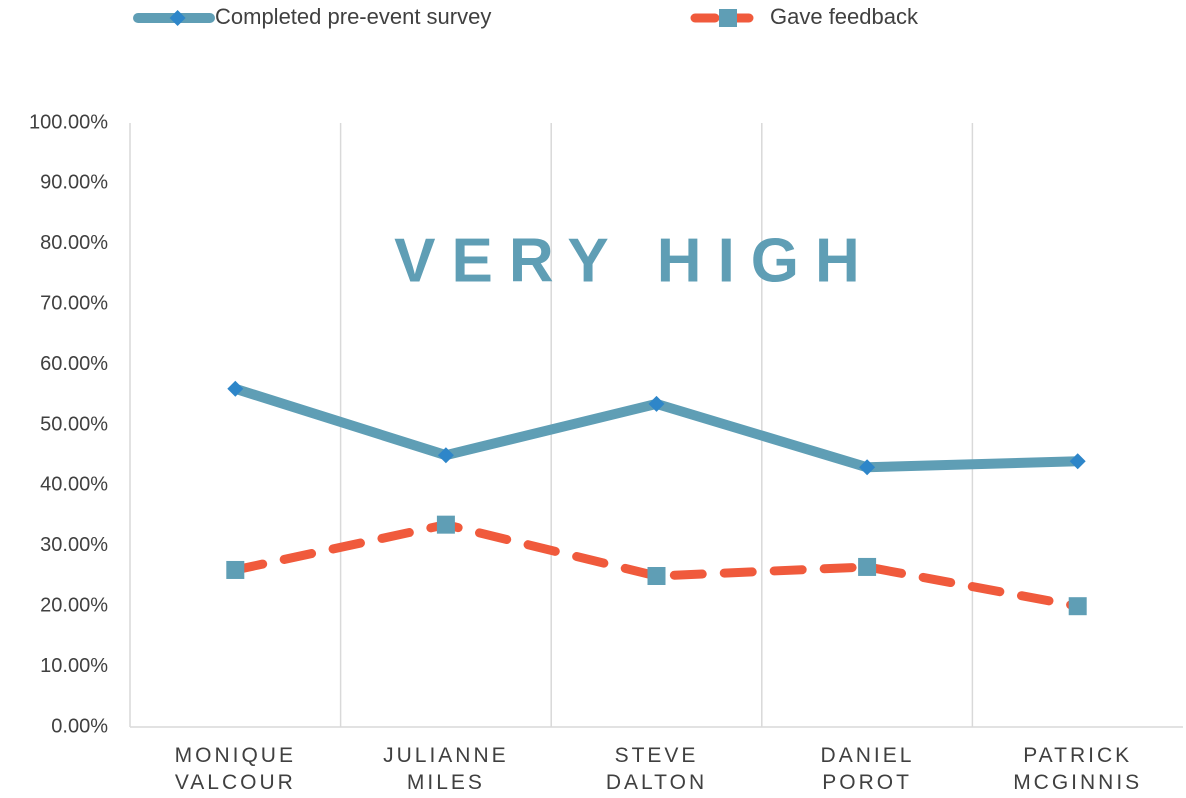 The height and width of the screenshot is (798, 1186). Describe the element at coordinates (235, 769) in the screenshot. I see `x-tick-label: MONIQUE VALCOUR` at that location.